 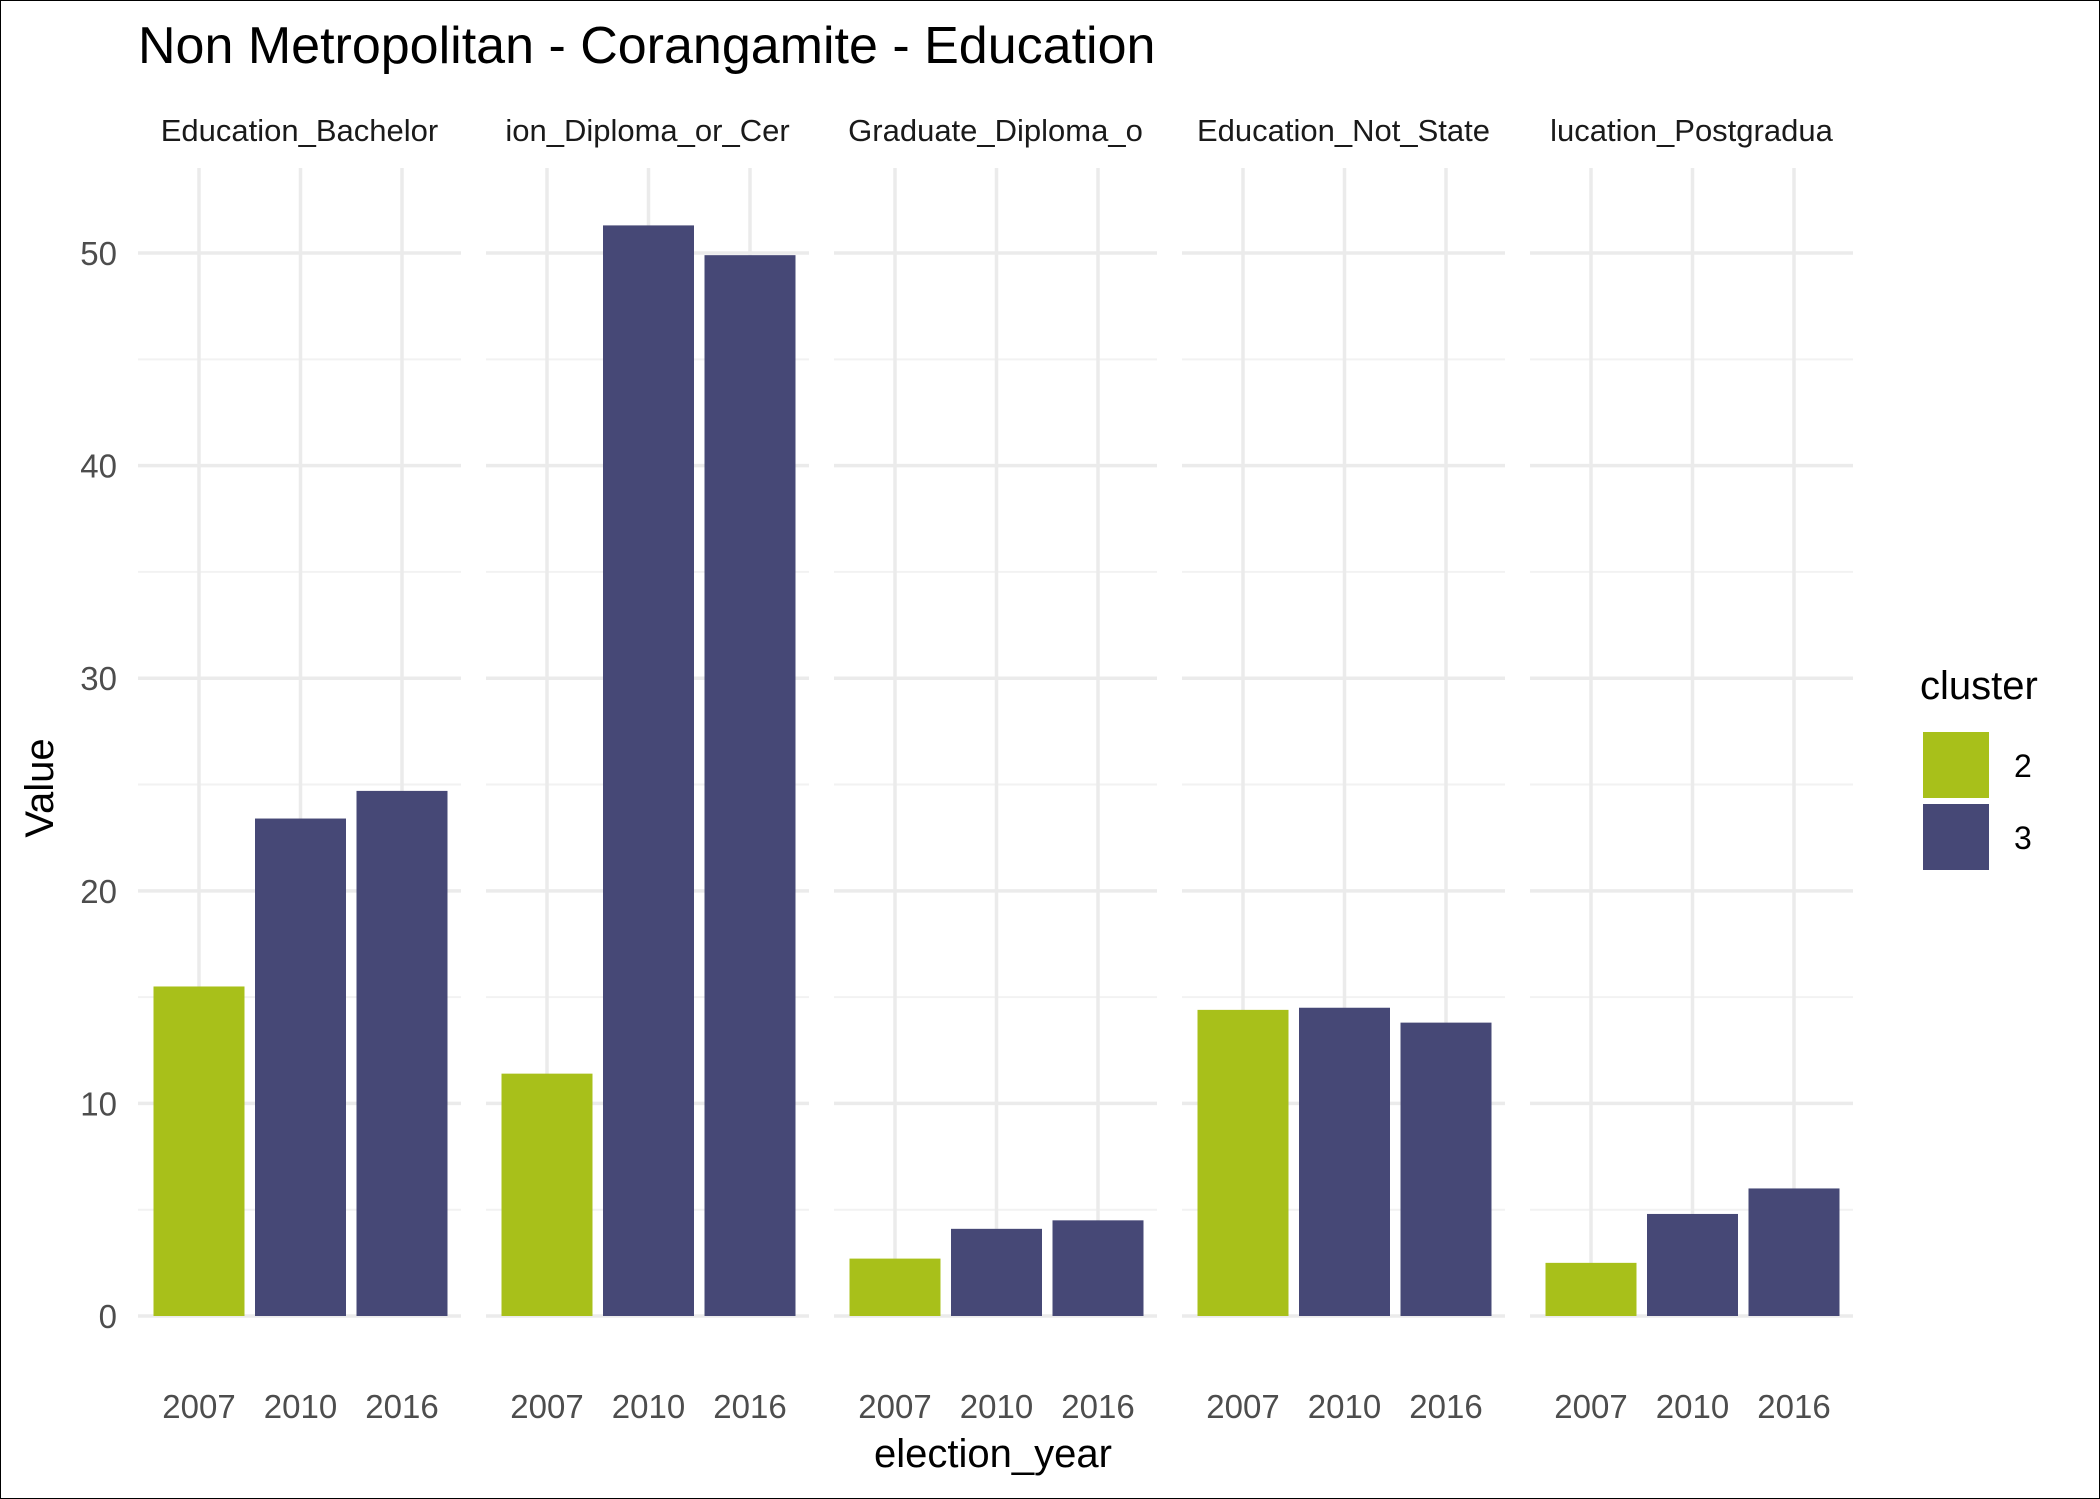 I want to click on facet-panel: Education_Bachelor 2007 2010 2016, so click(x=299, y=769).